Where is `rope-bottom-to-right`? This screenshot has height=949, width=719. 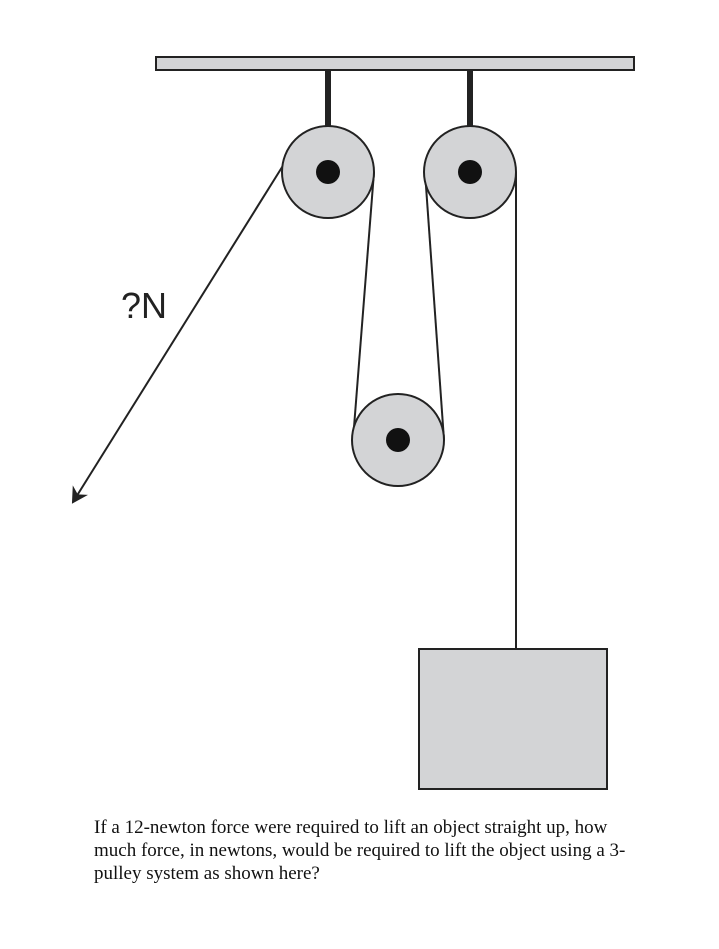
rope-bottom-to-right is located at coordinates (434, 306).